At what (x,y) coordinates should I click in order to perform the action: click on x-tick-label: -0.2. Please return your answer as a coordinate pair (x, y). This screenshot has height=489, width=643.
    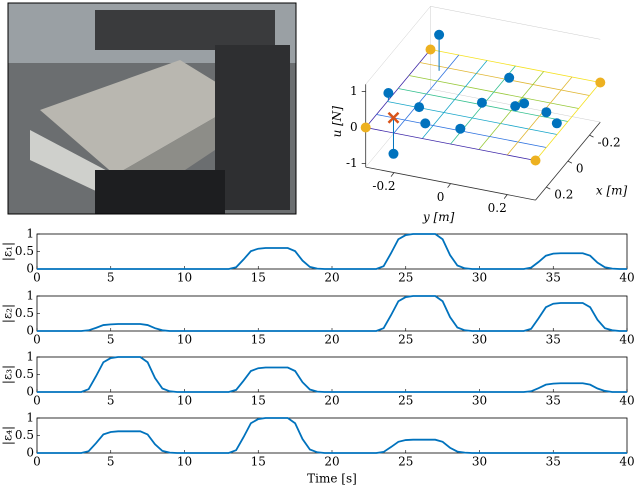
    Looking at the image, I should click on (609, 143).